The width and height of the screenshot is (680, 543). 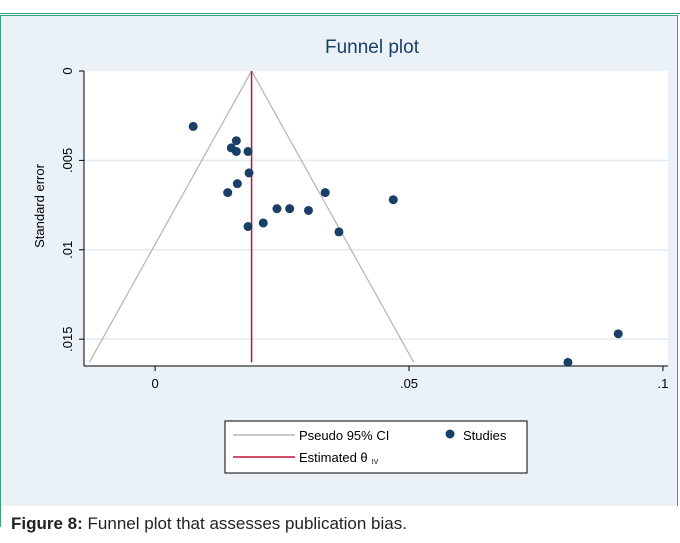 I want to click on chart-title: Funnel plot, so click(x=372, y=47).